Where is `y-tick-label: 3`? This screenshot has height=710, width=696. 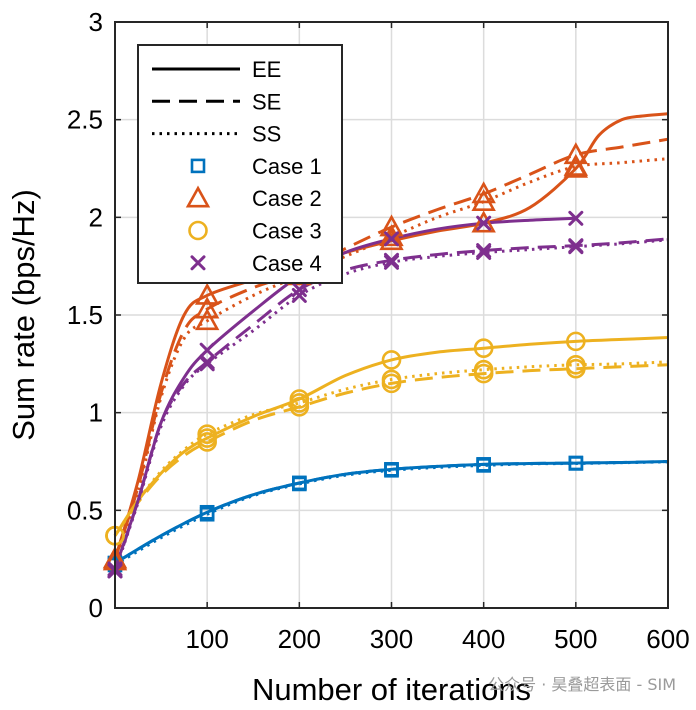 y-tick-label: 3 is located at coordinates (96, 22).